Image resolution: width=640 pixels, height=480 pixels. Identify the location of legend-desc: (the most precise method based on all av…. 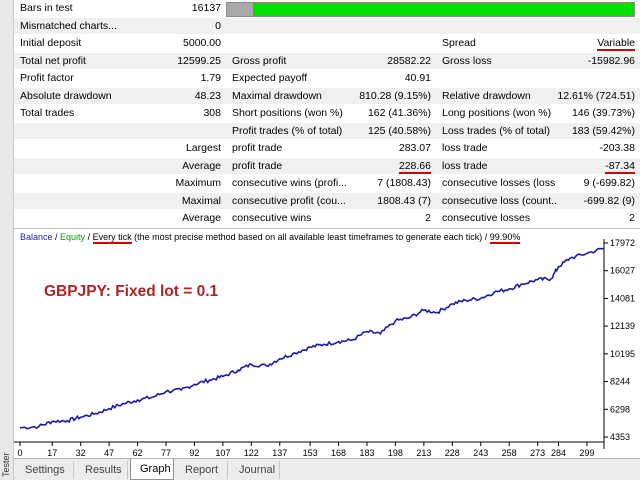
(307, 237).